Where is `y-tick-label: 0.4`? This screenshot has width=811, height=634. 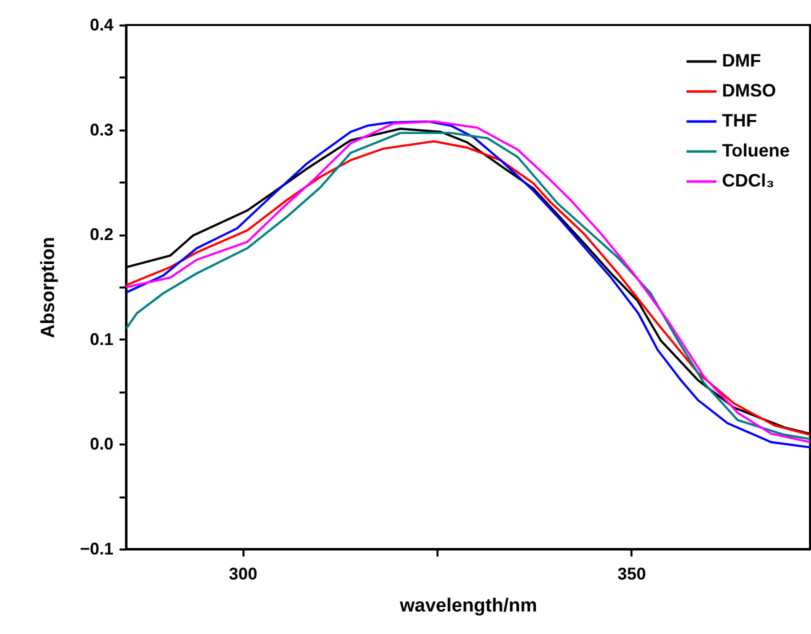
y-tick-label: 0.4 is located at coordinates (102, 25).